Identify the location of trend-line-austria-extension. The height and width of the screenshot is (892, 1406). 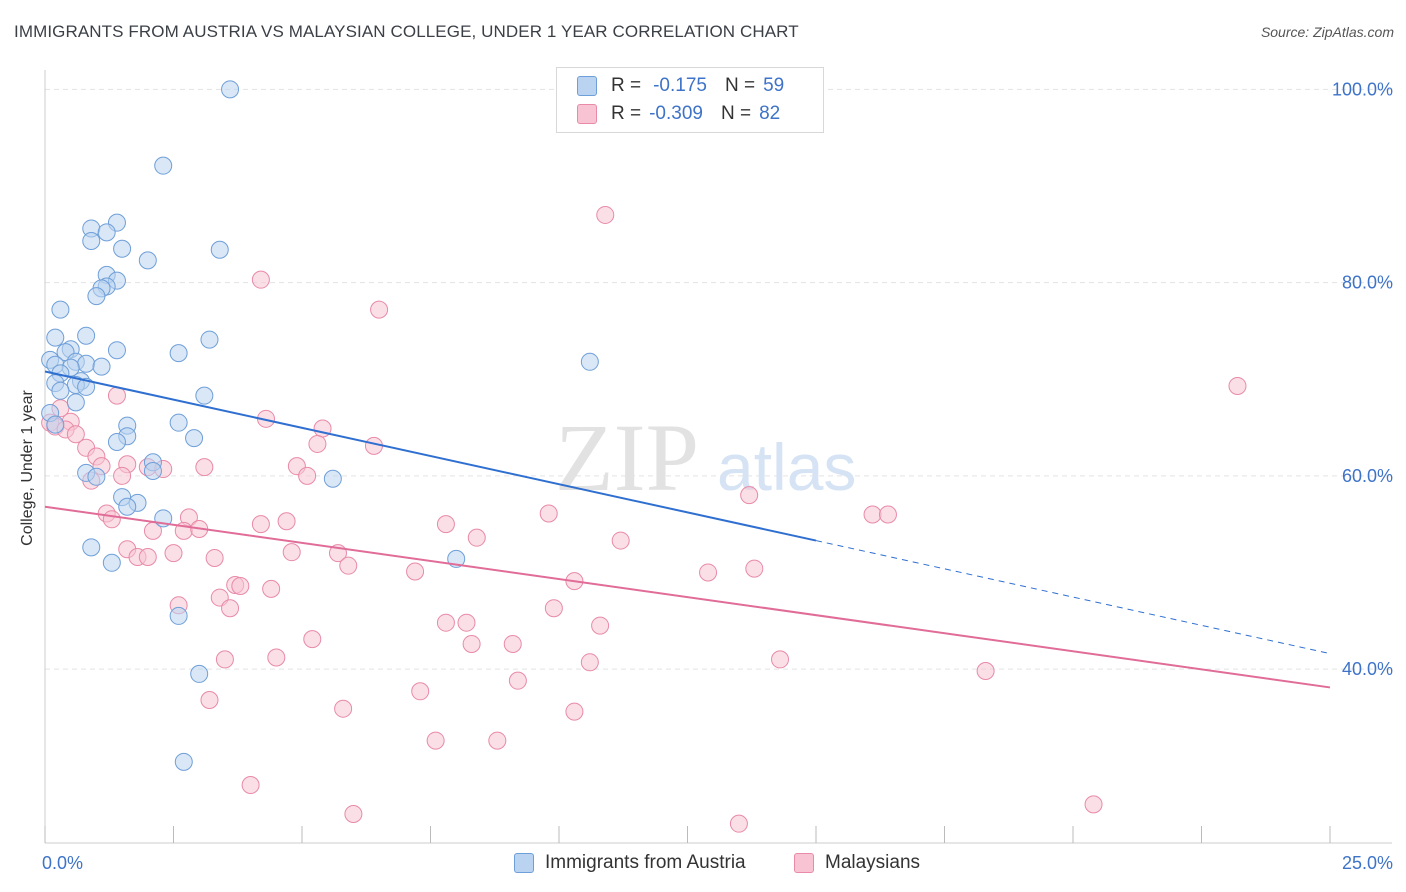
(1073, 597).